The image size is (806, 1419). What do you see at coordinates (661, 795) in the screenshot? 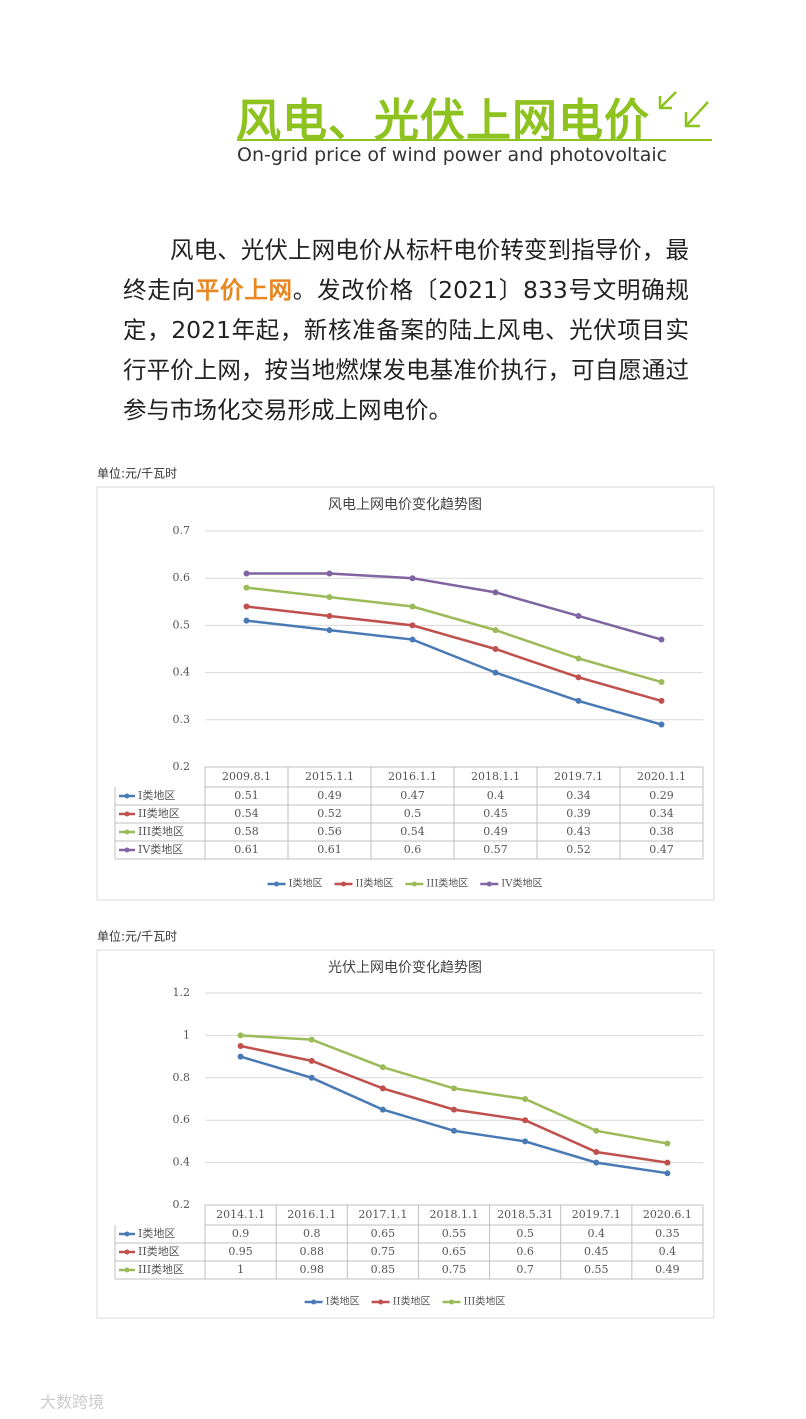
I see `table-cell: 0.29` at bounding box center [661, 795].